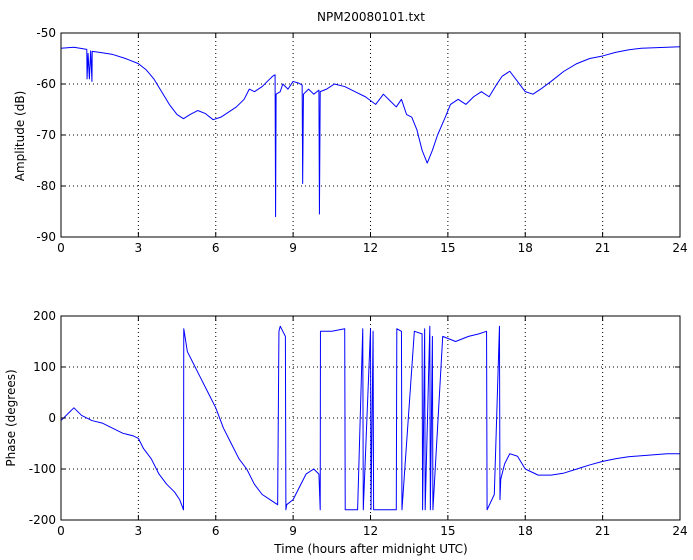 The width and height of the screenshot is (693, 560). What do you see at coordinates (46, 186) in the screenshot?
I see `amplitude-ytick-label: -80` at bounding box center [46, 186].